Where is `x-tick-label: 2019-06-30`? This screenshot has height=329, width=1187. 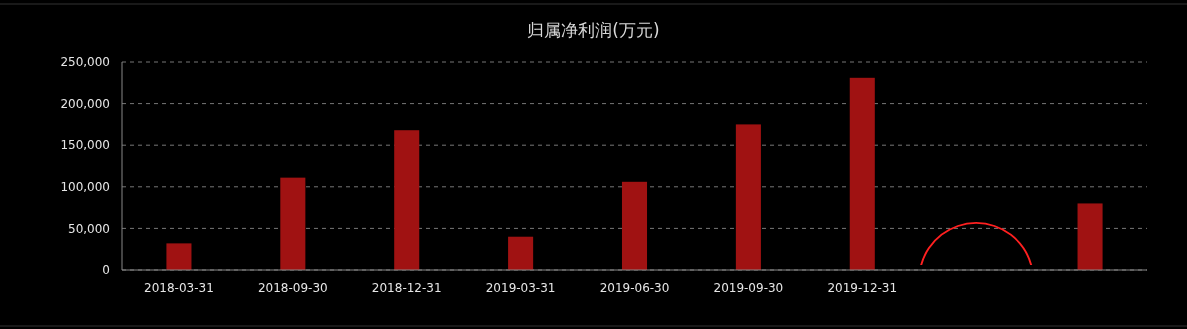
x-tick-label: 2019-06-30 is located at coordinates (634, 288).